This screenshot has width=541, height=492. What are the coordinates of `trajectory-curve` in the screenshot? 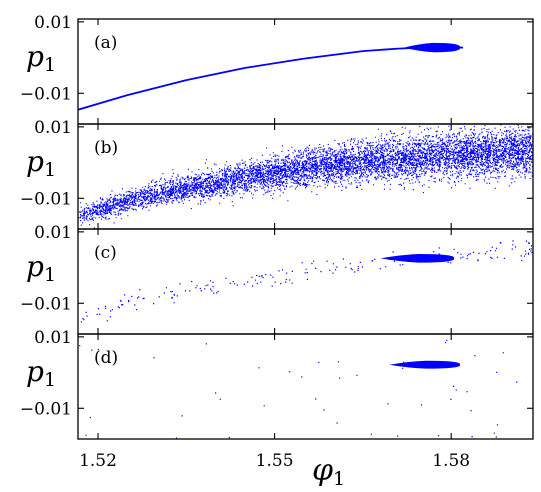 It's located at (271, 78).